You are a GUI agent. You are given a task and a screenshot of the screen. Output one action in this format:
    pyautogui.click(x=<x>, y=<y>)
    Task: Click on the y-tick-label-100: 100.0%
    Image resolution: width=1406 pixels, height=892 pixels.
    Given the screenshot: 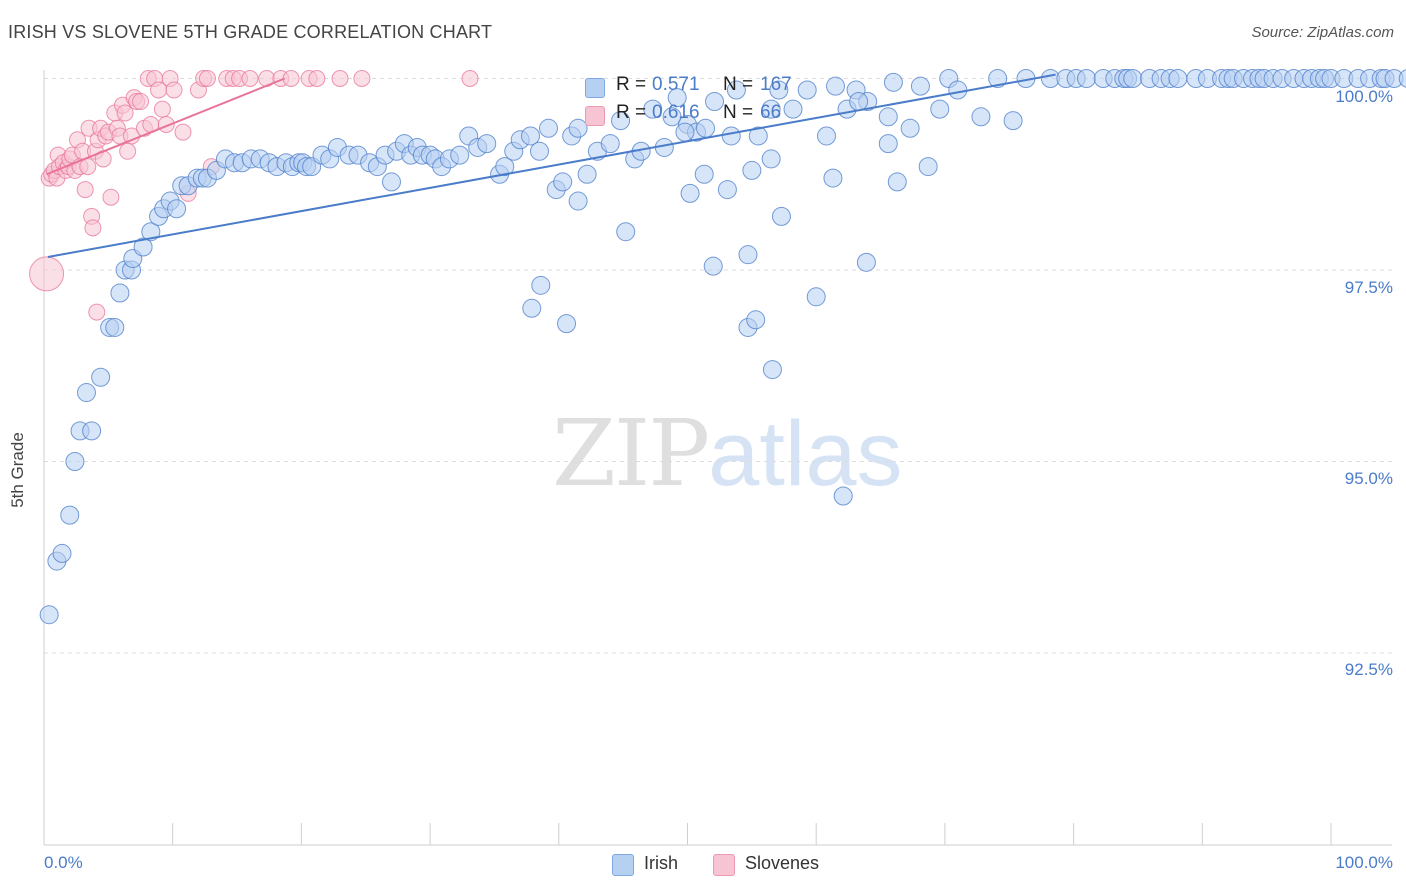 What is the action you would take?
    pyautogui.click(x=1364, y=96)
    